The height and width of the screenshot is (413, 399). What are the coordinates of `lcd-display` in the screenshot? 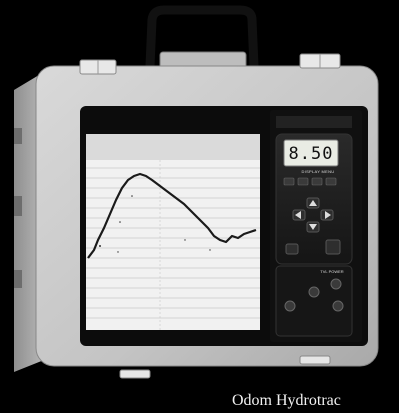 It's located at (311, 153).